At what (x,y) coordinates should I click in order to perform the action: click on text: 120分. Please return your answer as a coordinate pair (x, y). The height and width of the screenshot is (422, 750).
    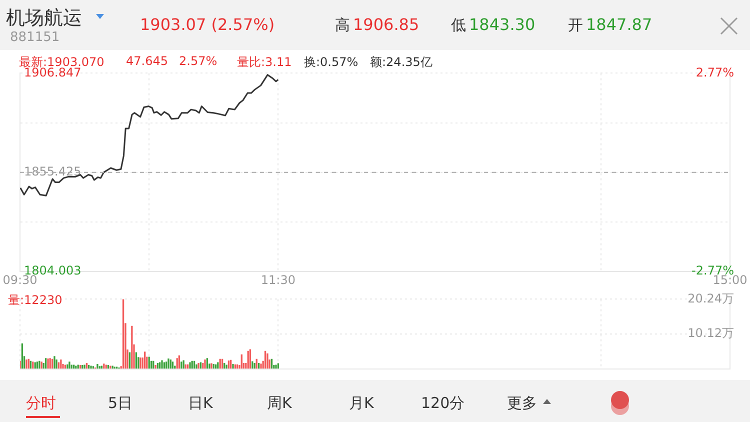
    Looking at the image, I should click on (443, 403).